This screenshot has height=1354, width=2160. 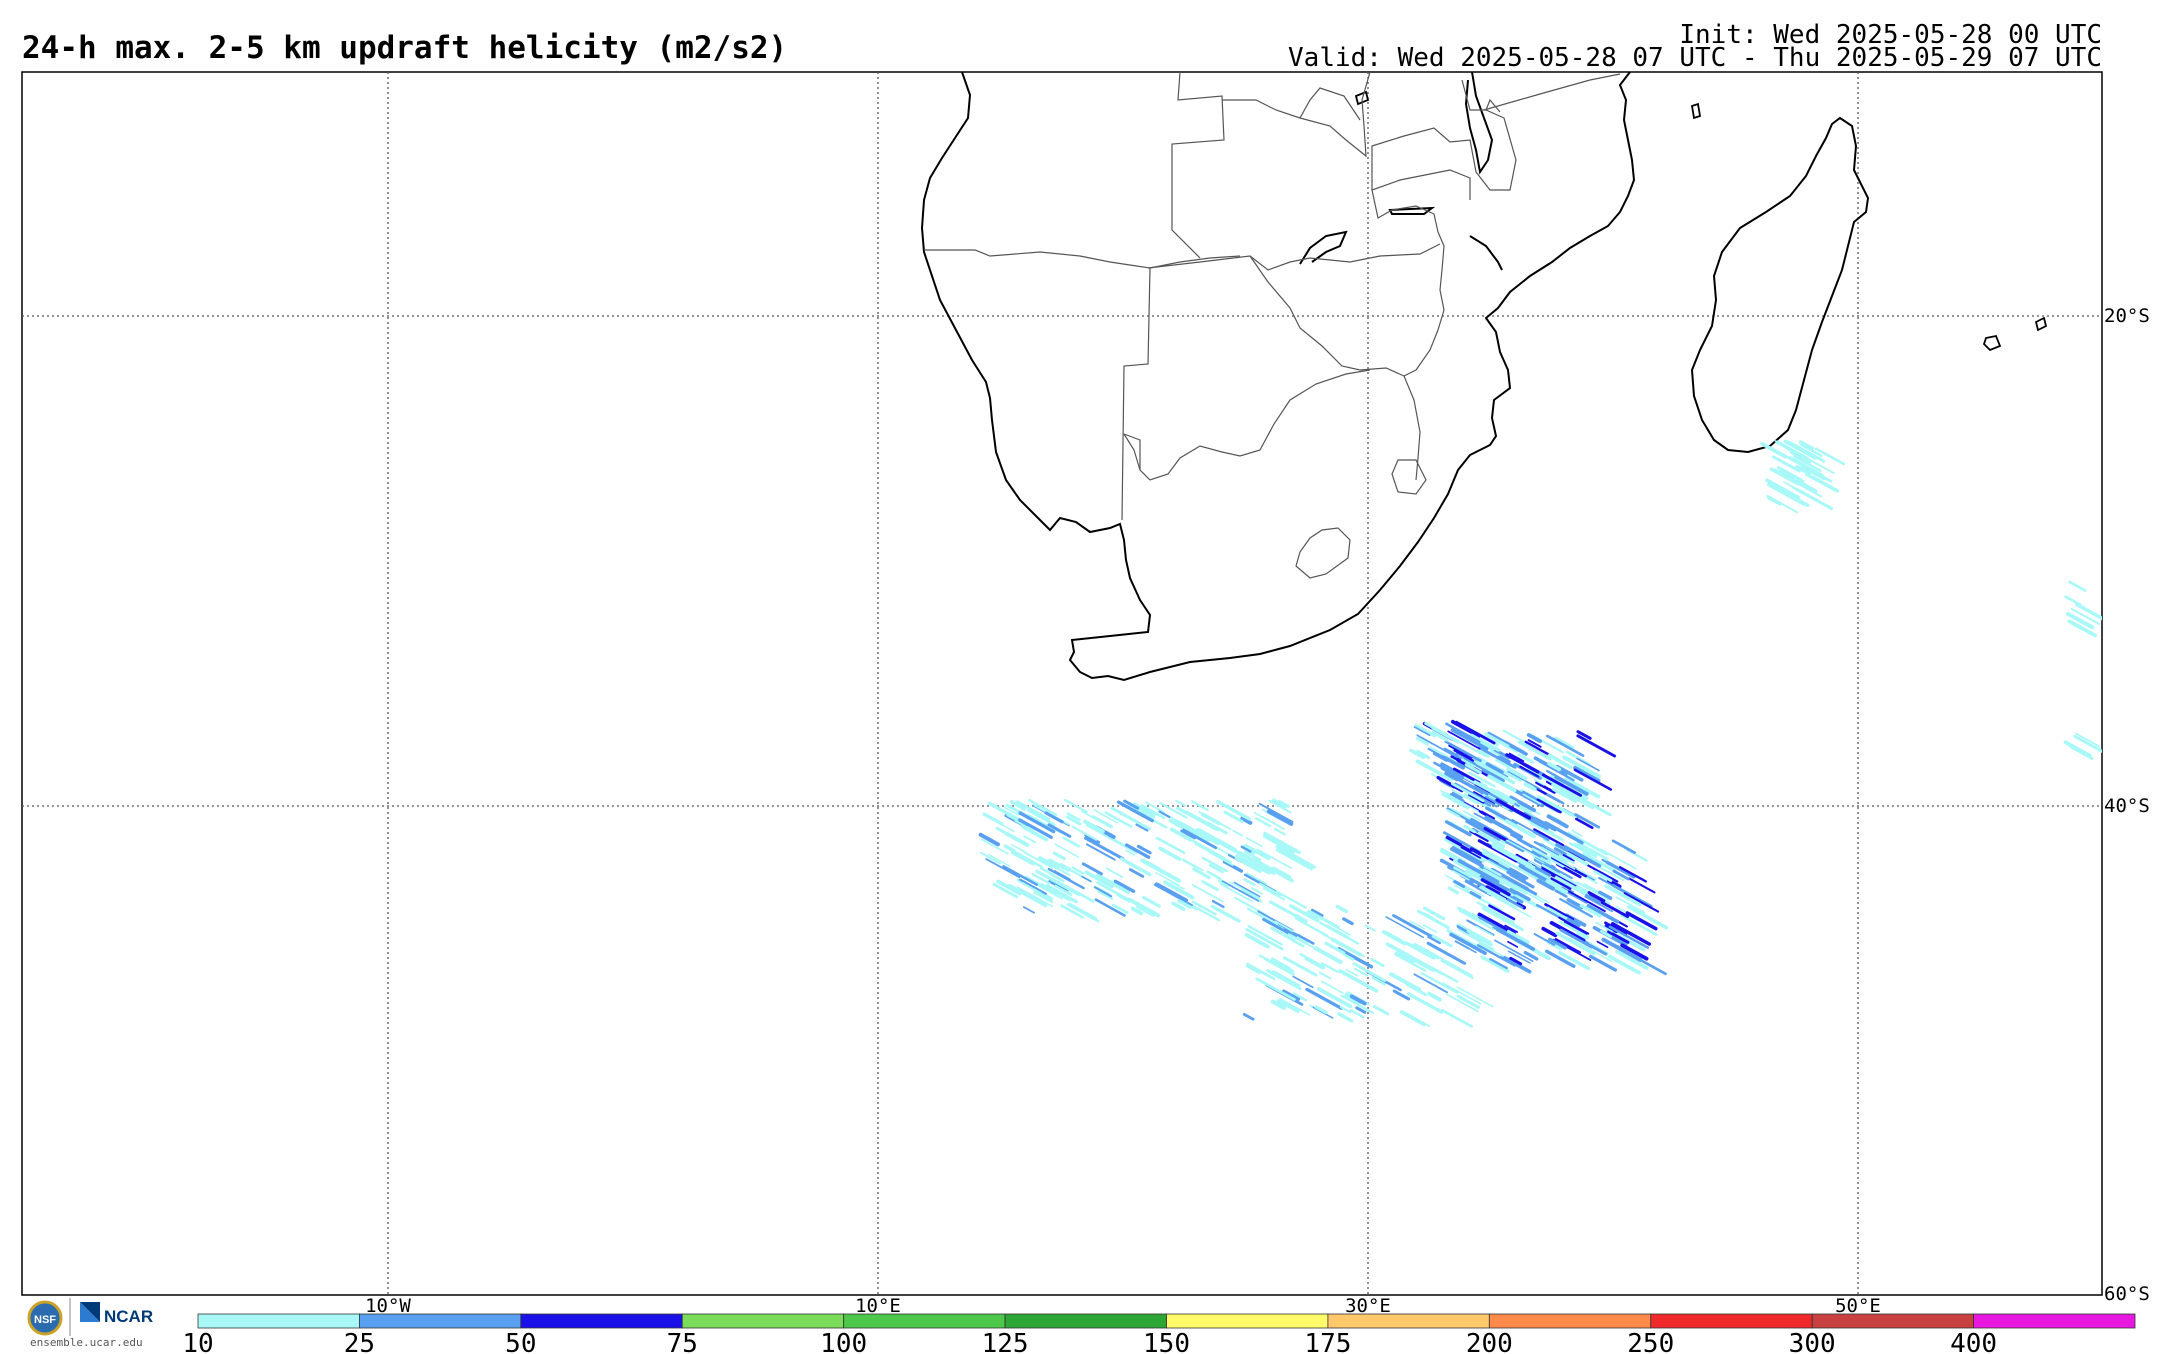 What do you see at coordinates (1858, 1306) in the screenshot?
I see `lon-label-50e: 50°E` at bounding box center [1858, 1306].